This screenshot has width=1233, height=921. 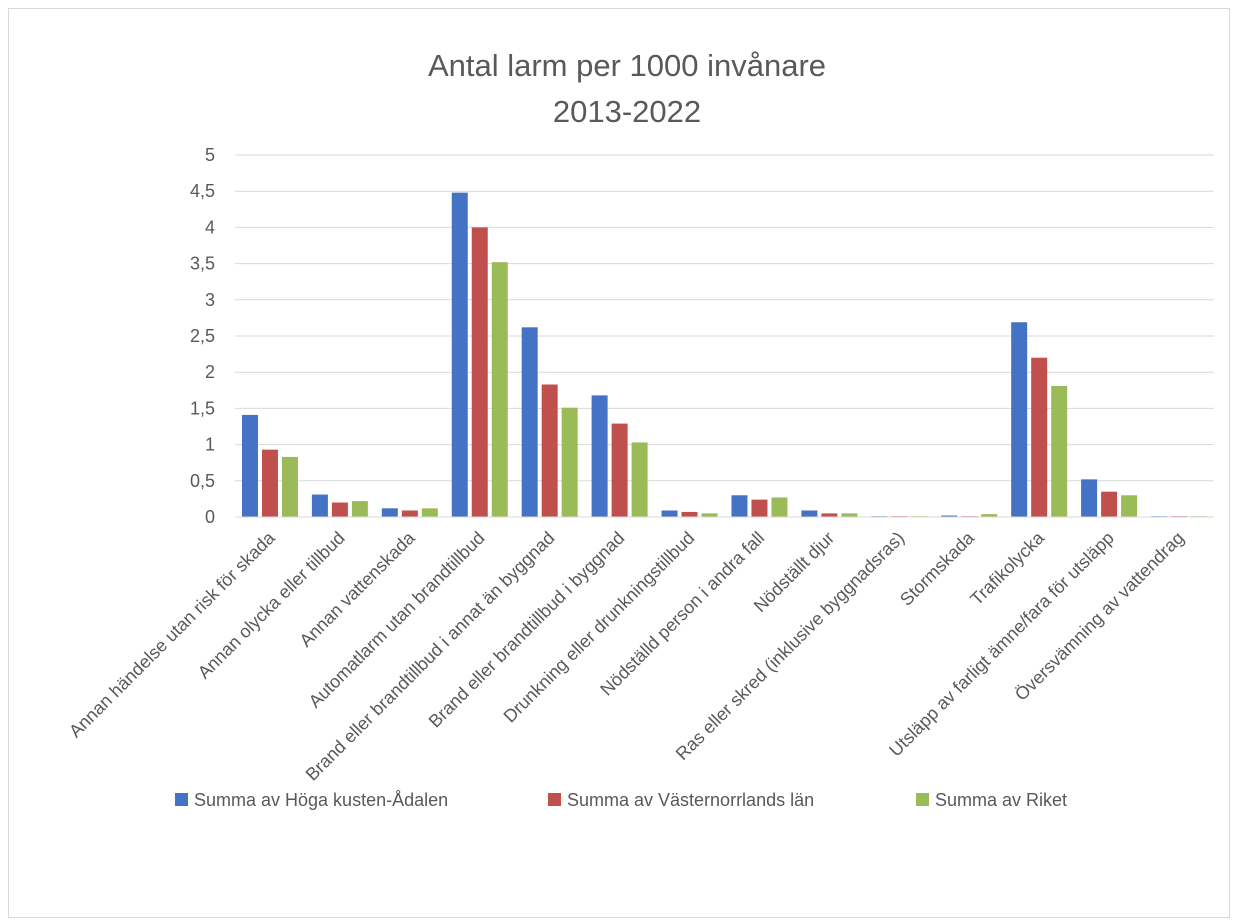 I want to click on y-tick-label: 2,5, so click(x=202, y=336).